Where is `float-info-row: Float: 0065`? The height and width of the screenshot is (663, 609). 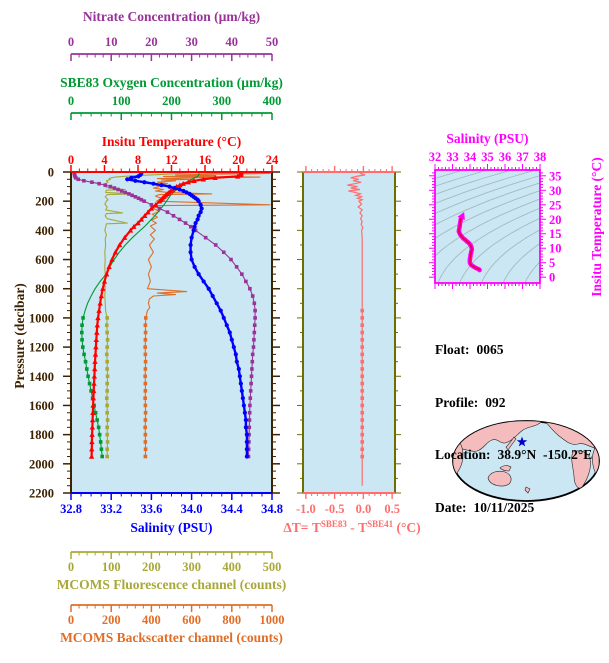 float-info-row: Float: 0065 is located at coordinates (513, 350).